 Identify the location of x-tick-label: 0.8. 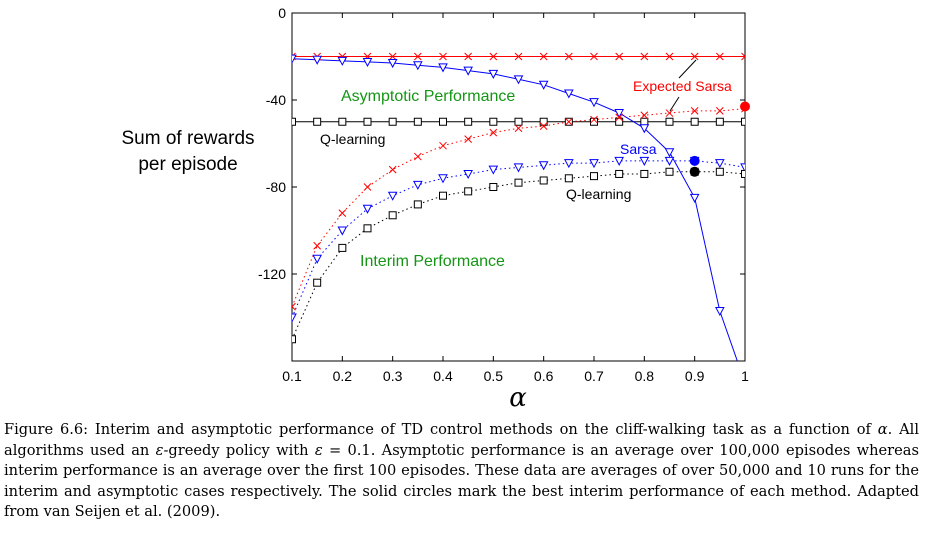
(645, 376).